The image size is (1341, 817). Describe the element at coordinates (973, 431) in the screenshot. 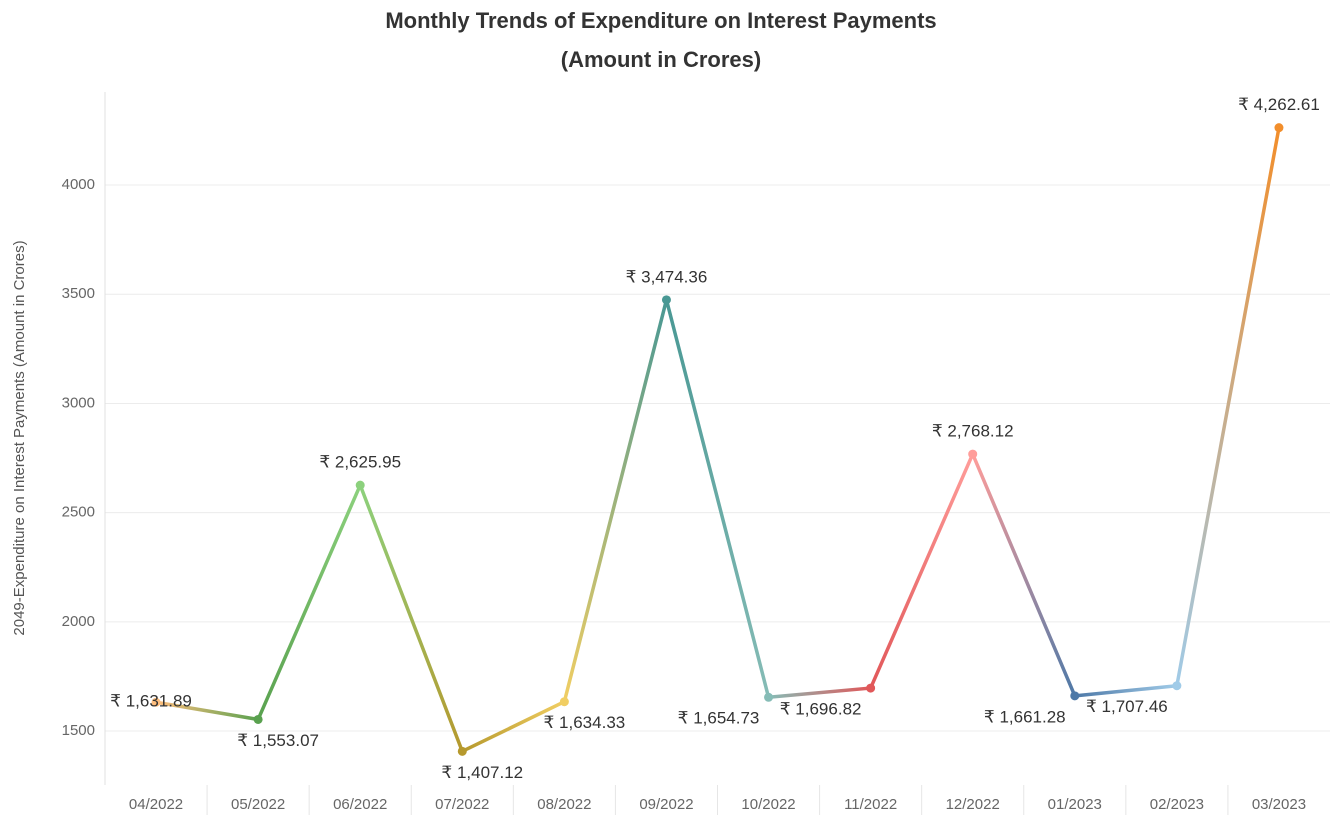

I see `data-label: ₹ 2,768.12` at that location.